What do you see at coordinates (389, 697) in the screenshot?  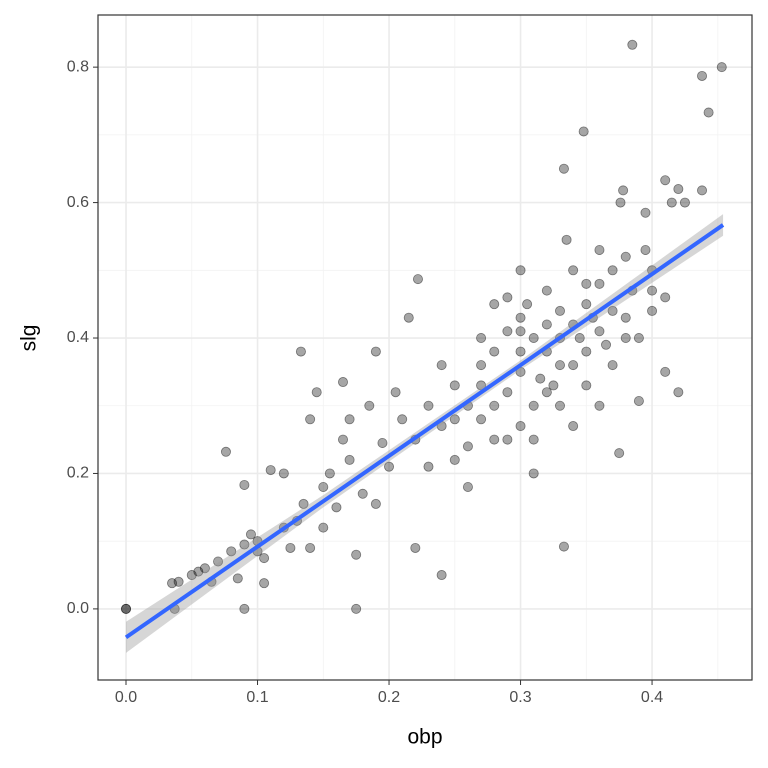 I see `x-tick-label: 0.2` at bounding box center [389, 697].